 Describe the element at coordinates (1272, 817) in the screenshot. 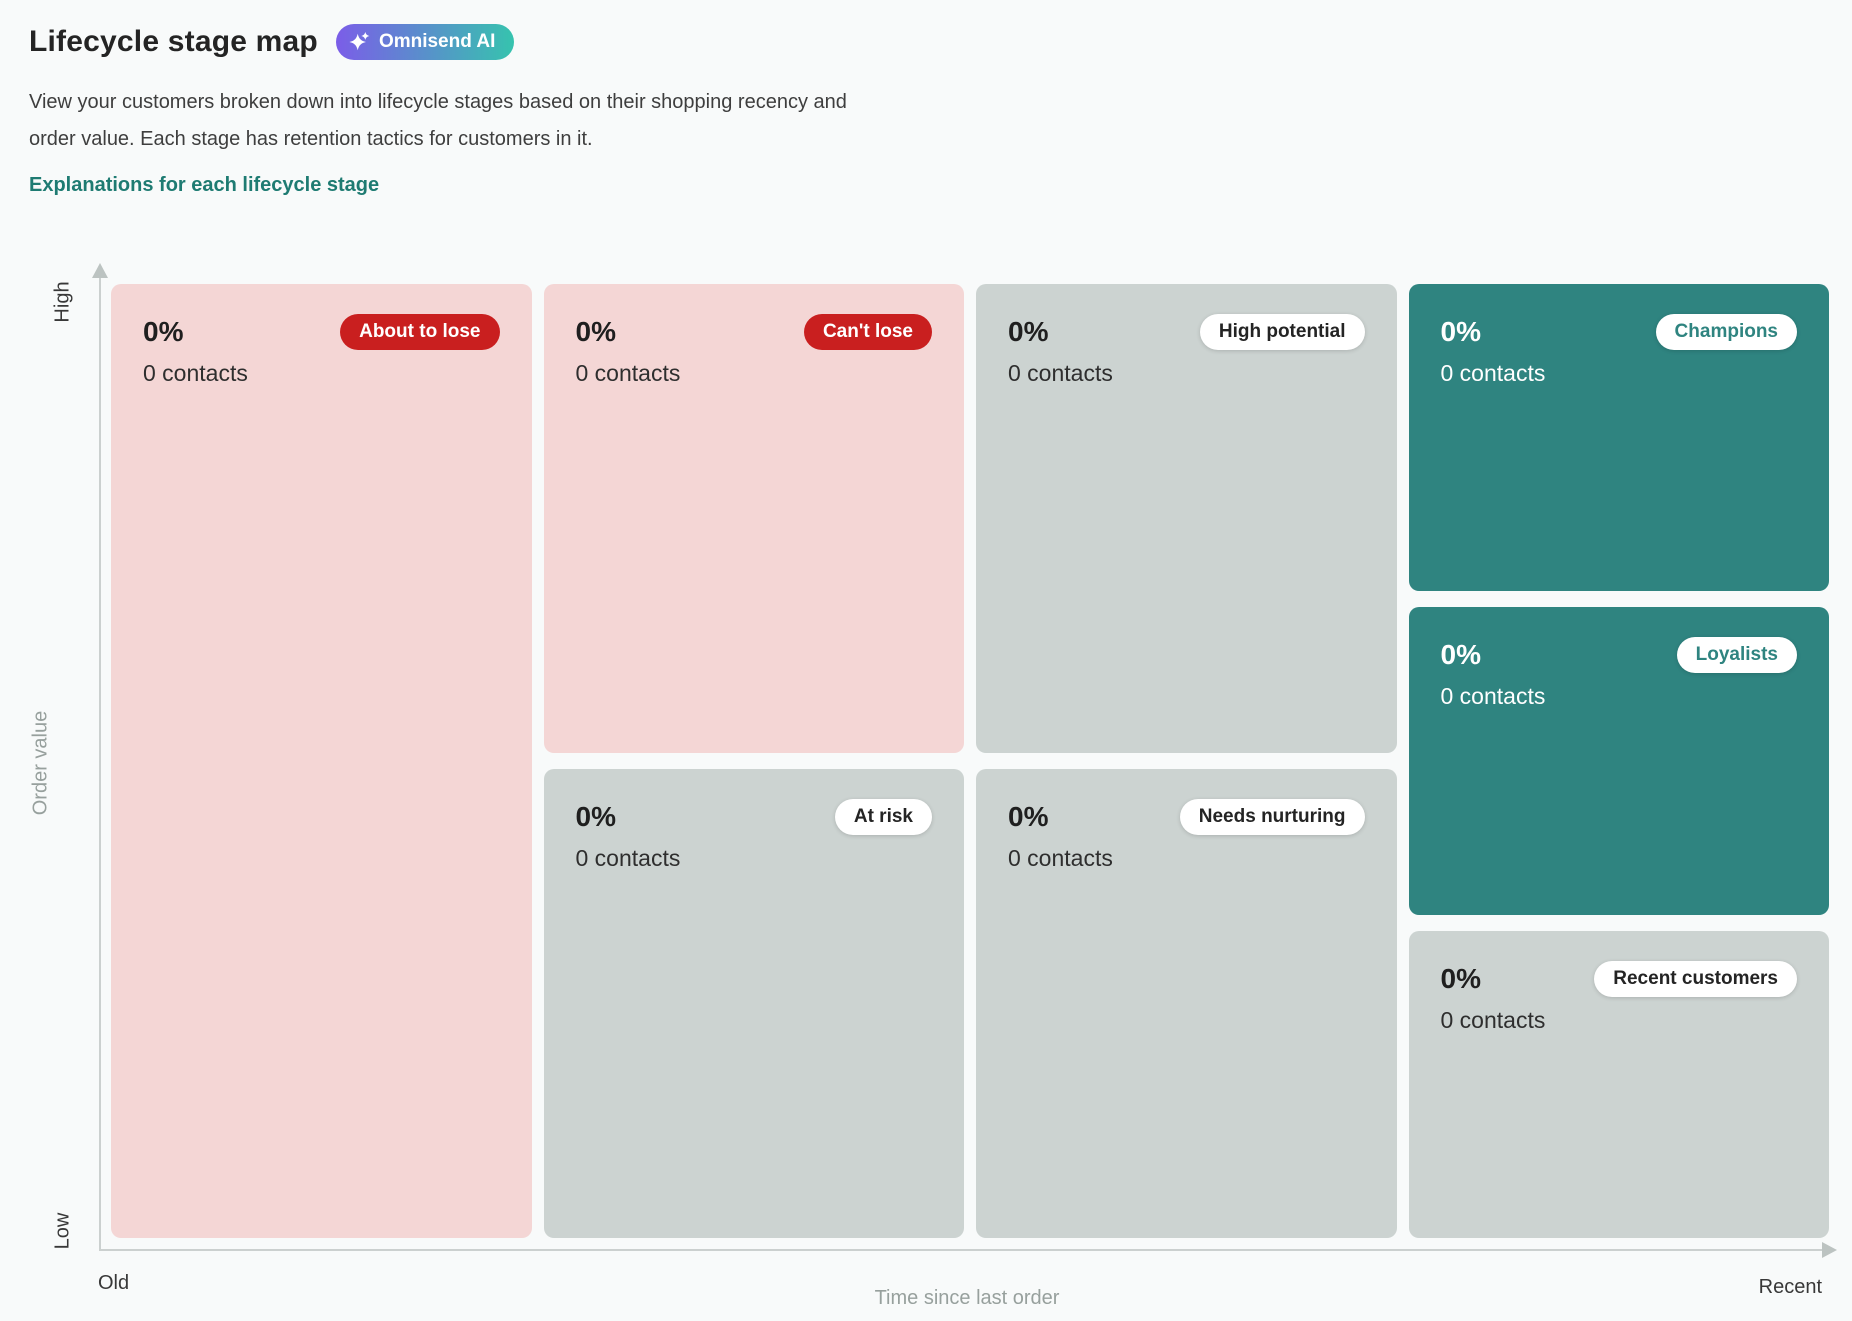

I see `stage-badge-needs-nurturing: Needs nurturing` at that location.